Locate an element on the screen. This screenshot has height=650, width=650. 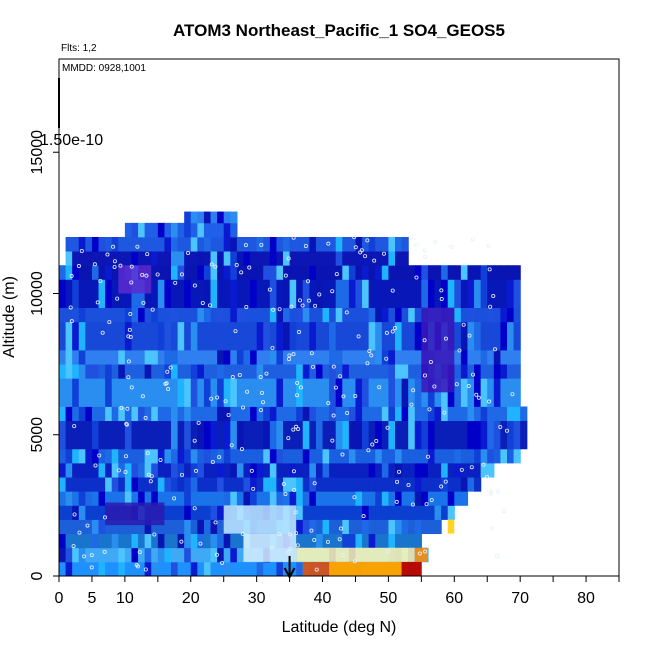
x-tick-label: 0 is located at coordinates (59, 598).